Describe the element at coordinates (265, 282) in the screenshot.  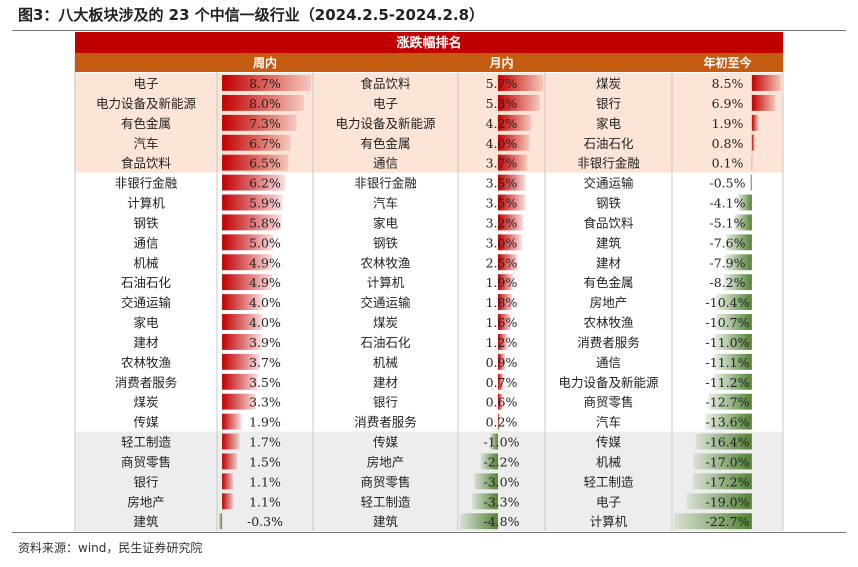
I see `value-label: 4.9%` at that location.